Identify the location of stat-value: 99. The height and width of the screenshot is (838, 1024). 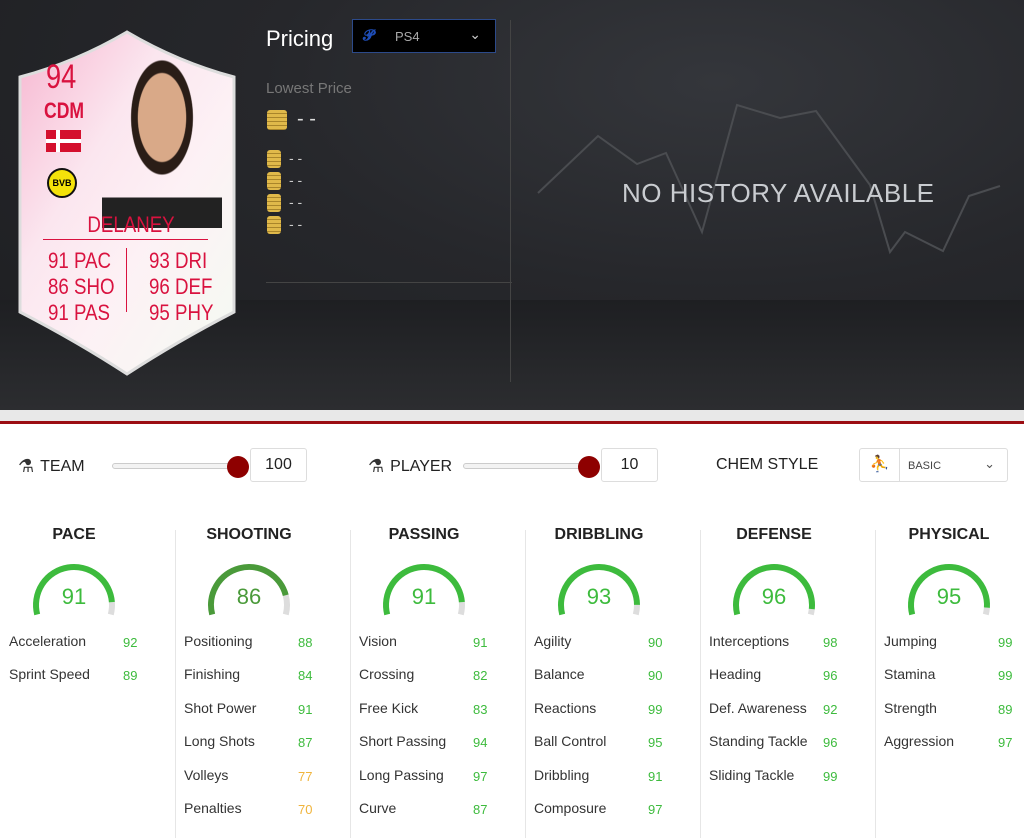
(1005, 675).